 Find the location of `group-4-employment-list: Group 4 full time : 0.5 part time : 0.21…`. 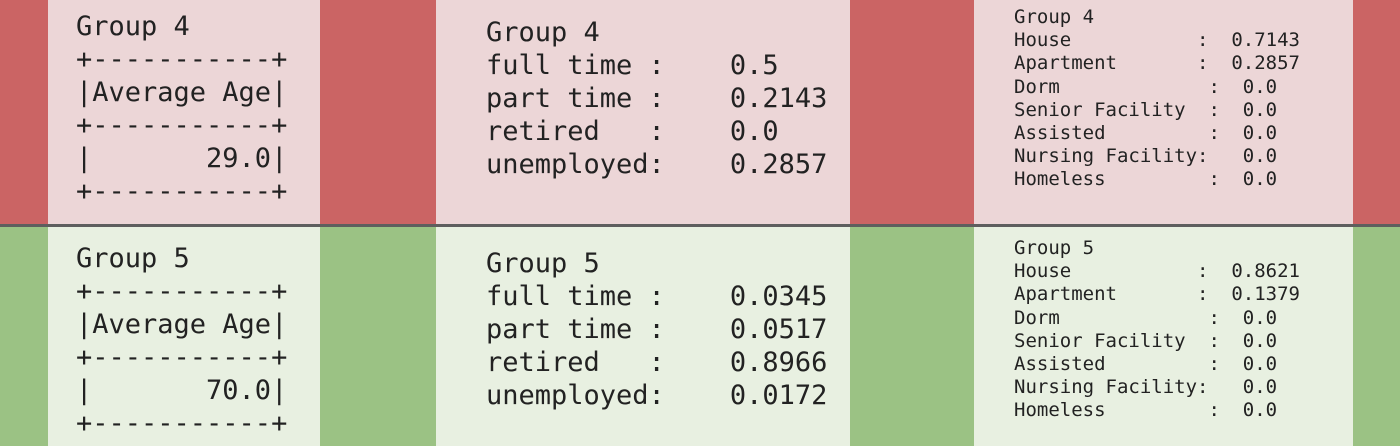

group-4-employment-list: Group 4 full time : 0.5 part time : 0.21… is located at coordinates (656, 98).